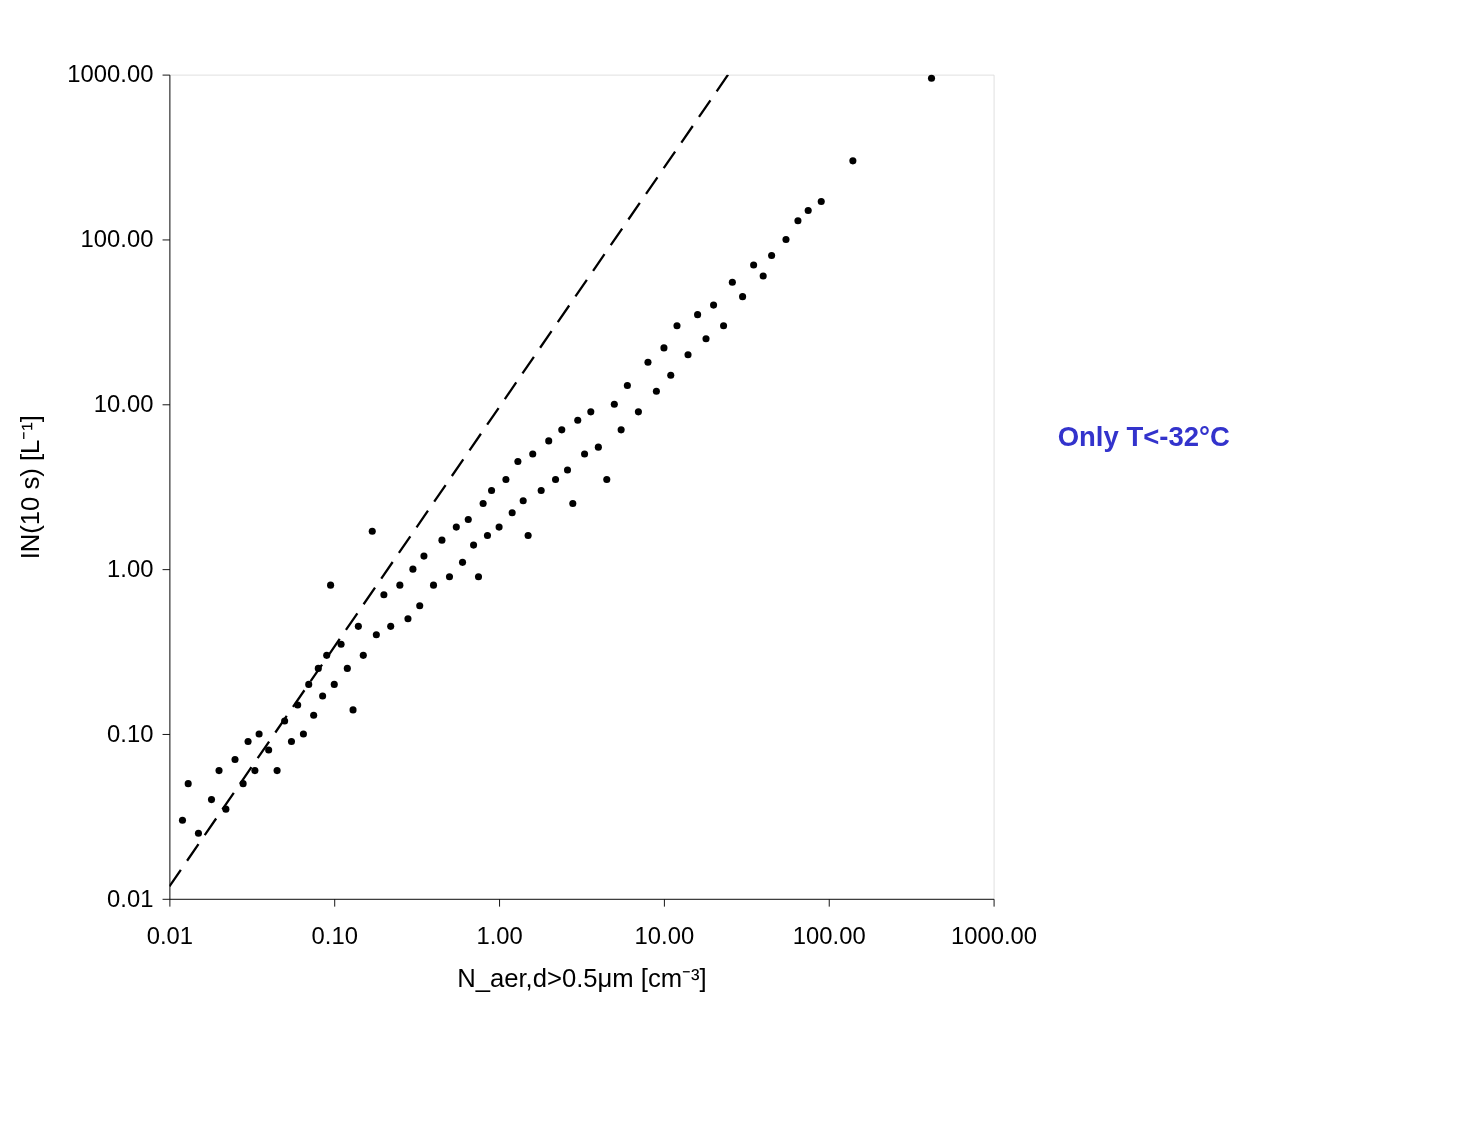 This screenshot has height=1142, width=1468. Describe the element at coordinates (130, 568) in the screenshot. I see `y-tick-label: 1.00` at that location.